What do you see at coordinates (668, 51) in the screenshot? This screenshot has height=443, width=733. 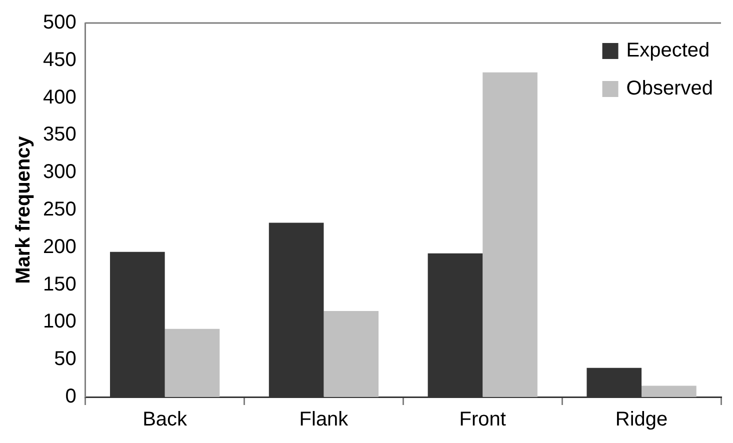 I see `legend-label: Expected` at bounding box center [668, 51].